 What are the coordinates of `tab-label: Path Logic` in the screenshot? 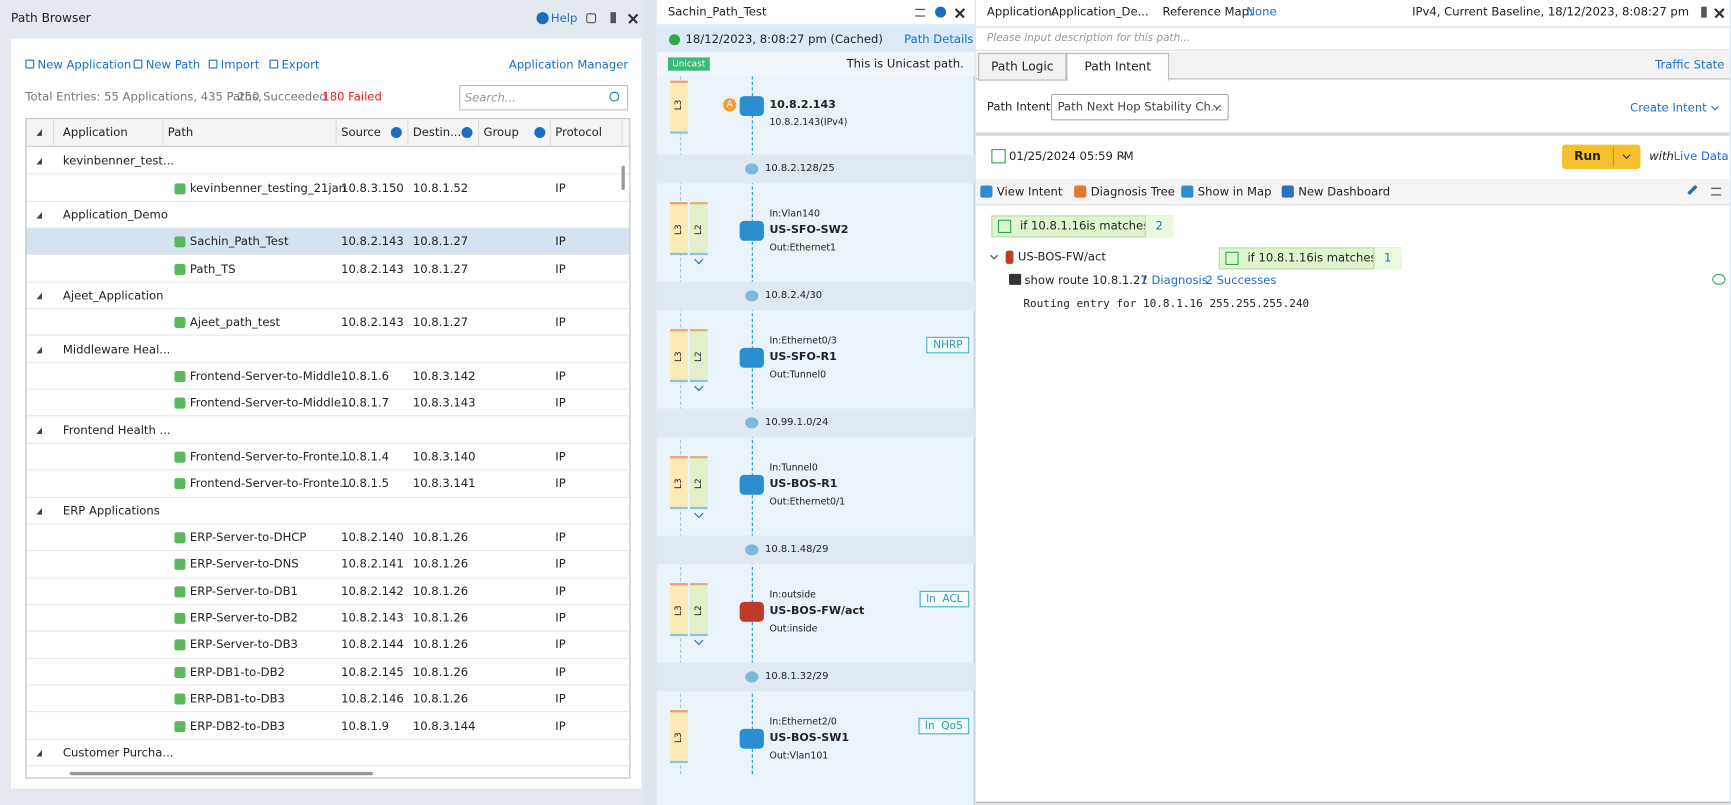 It's located at (1022, 66).